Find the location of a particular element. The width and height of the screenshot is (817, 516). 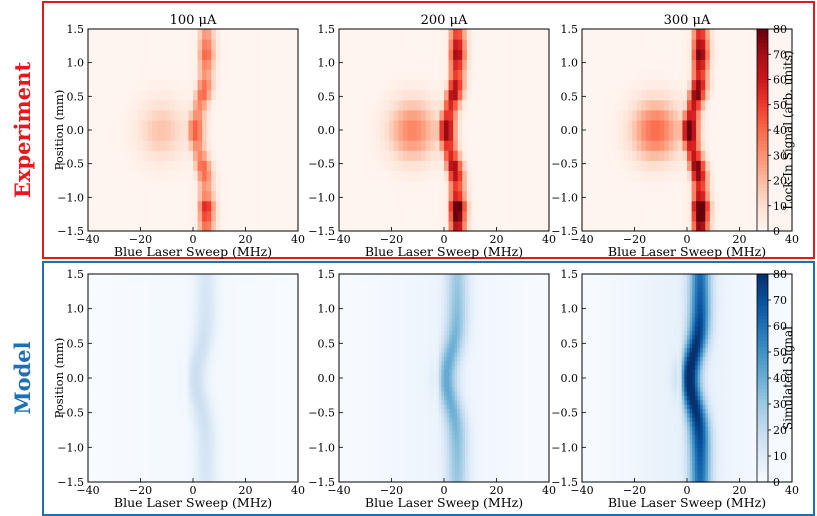

colorbar-segment is located at coordinates (762, 219).